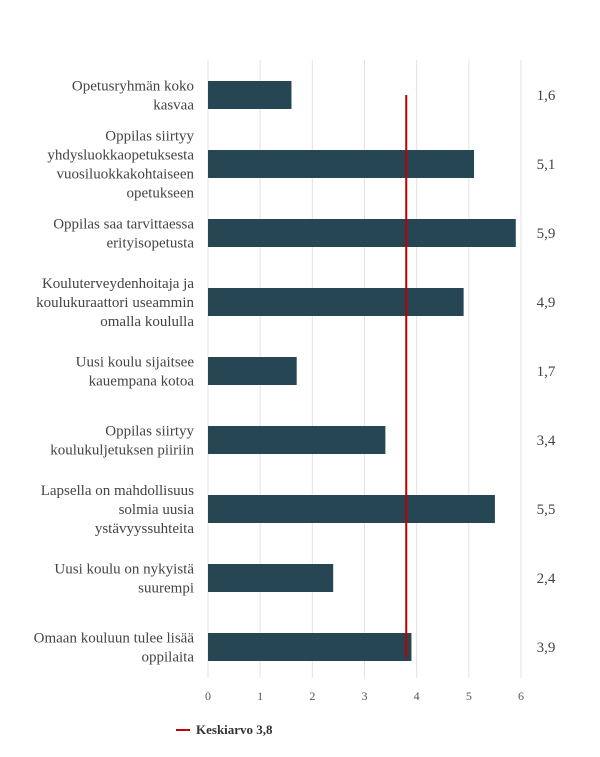  What do you see at coordinates (546, 648) in the screenshot?
I see `value-label: 3,9` at bounding box center [546, 648].